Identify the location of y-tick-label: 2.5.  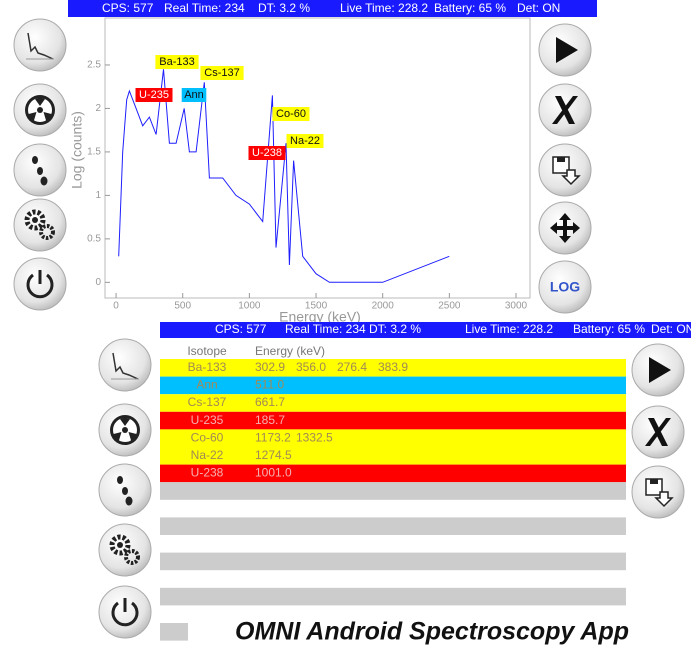
(94, 65).